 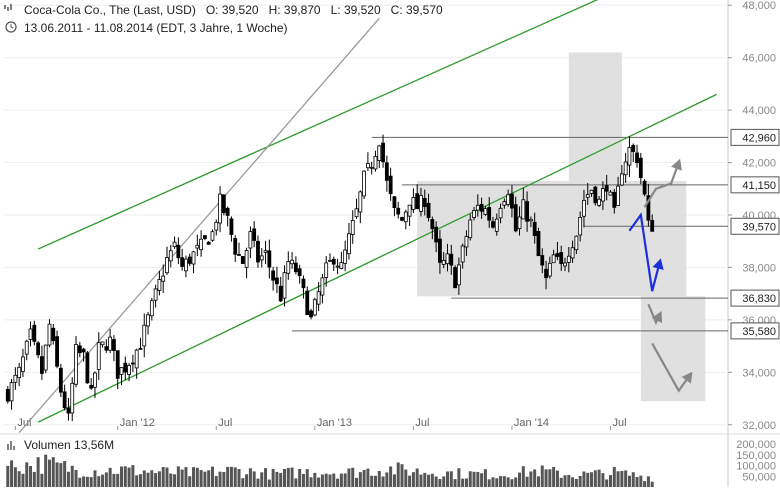 I want to click on volume-header: Volumen 13,56M, so click(x=62, y=445).